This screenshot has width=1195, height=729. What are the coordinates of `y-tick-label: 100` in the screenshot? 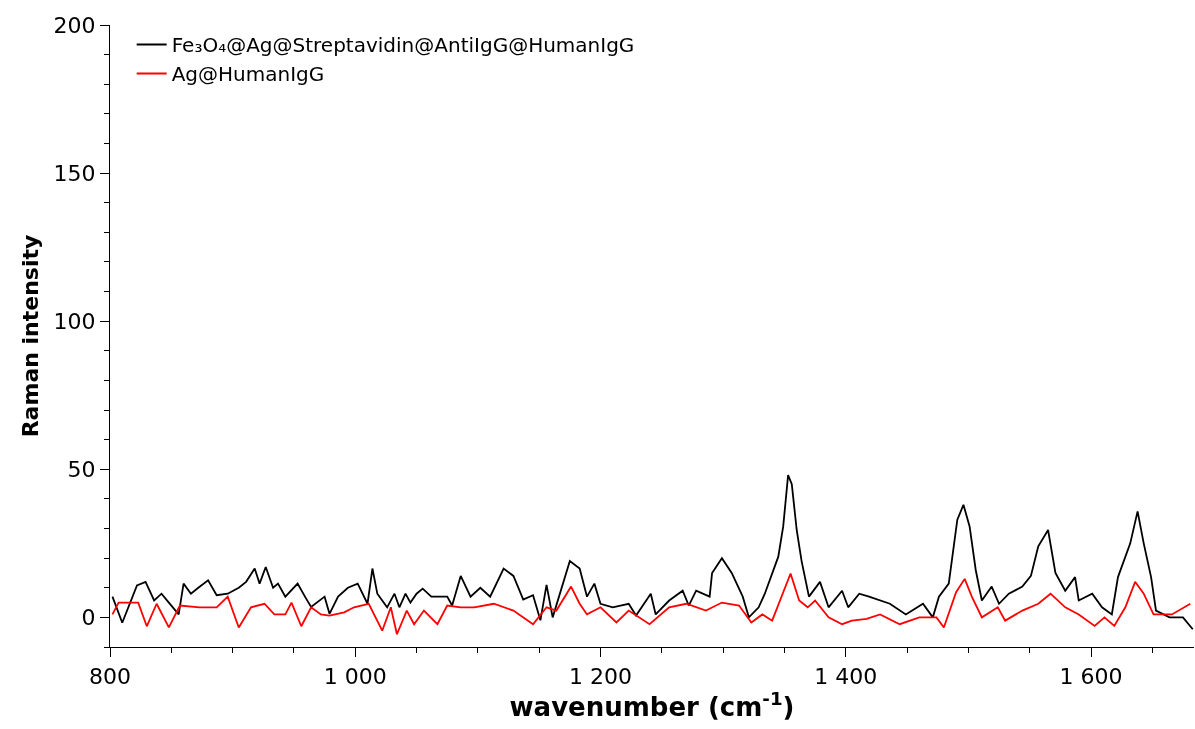 It's located at (74, 321).